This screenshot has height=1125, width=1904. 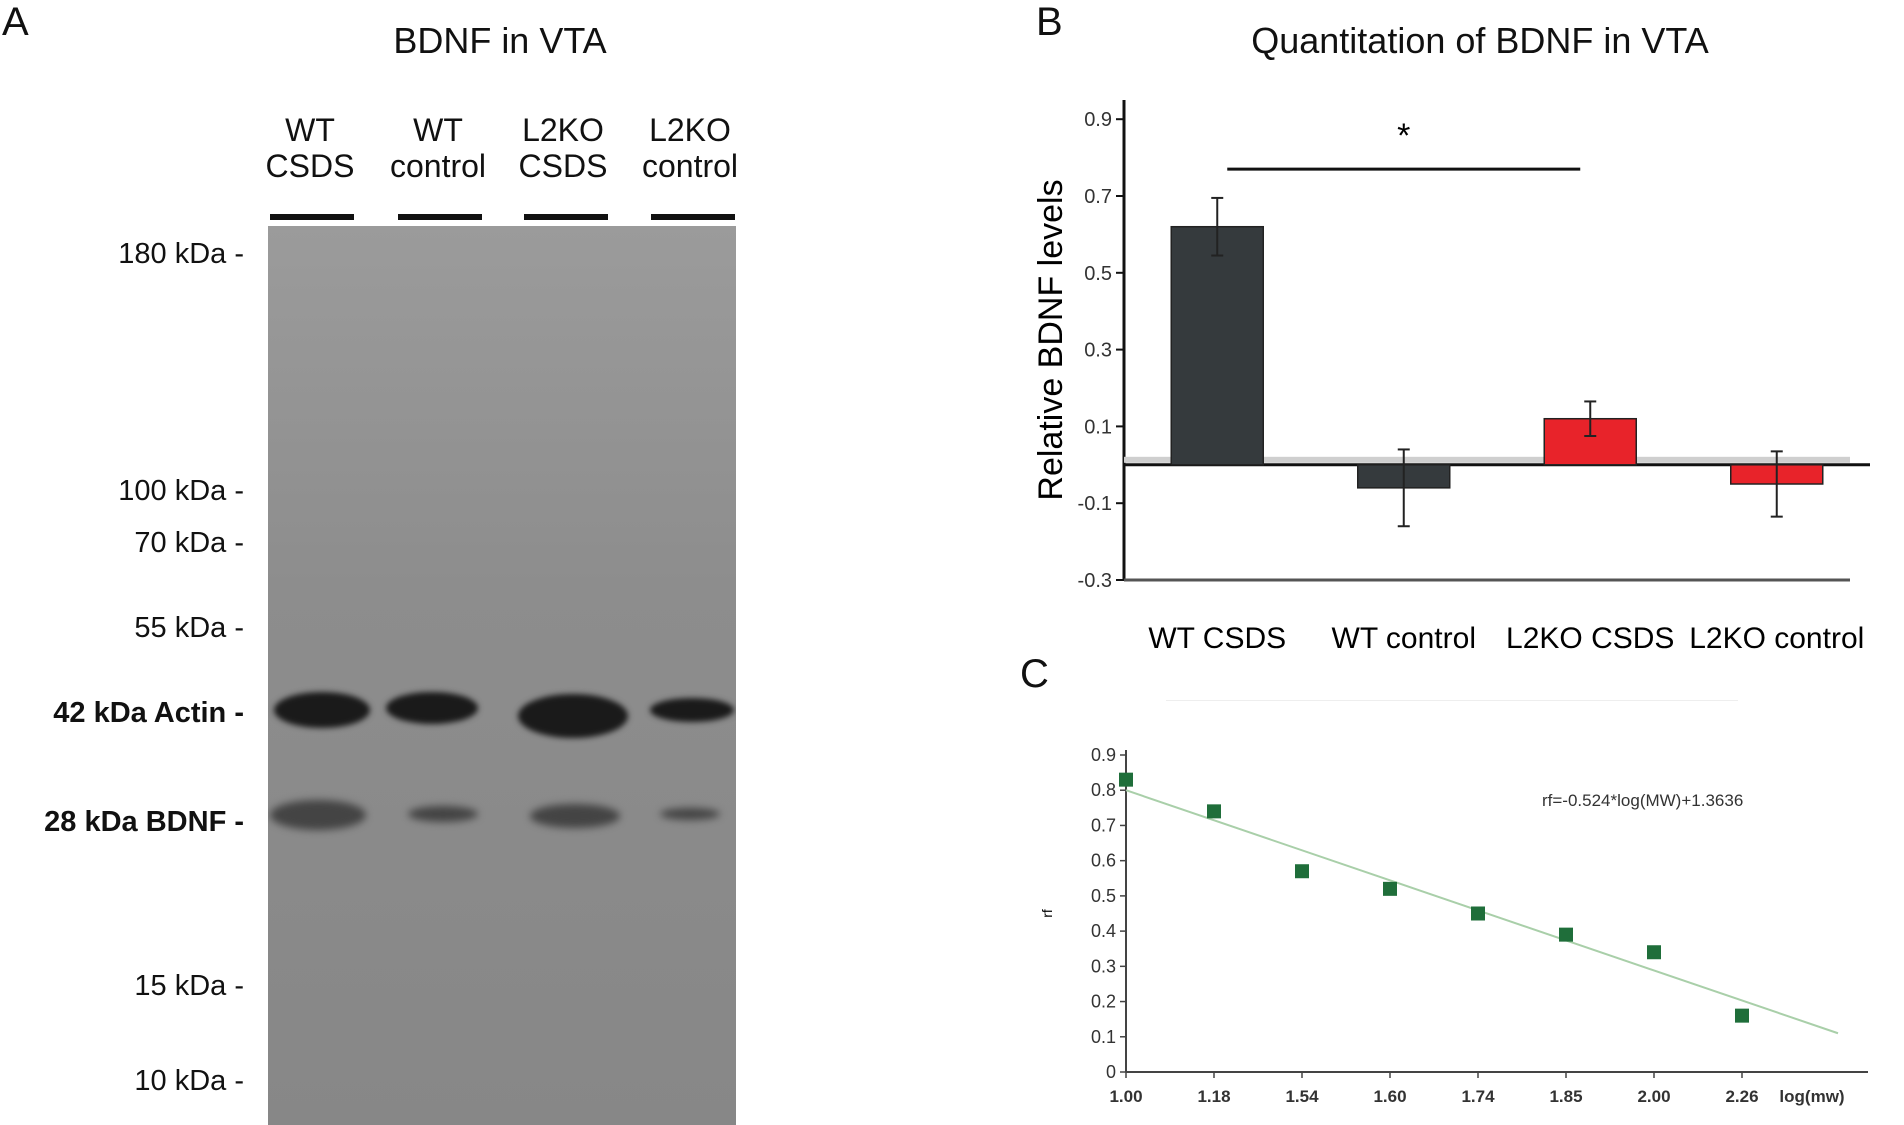 What do you see at coordinates (500, 40) in the screenshot?
I see `blot-title: BDNF in VTA` at bounding box center [500, 40].